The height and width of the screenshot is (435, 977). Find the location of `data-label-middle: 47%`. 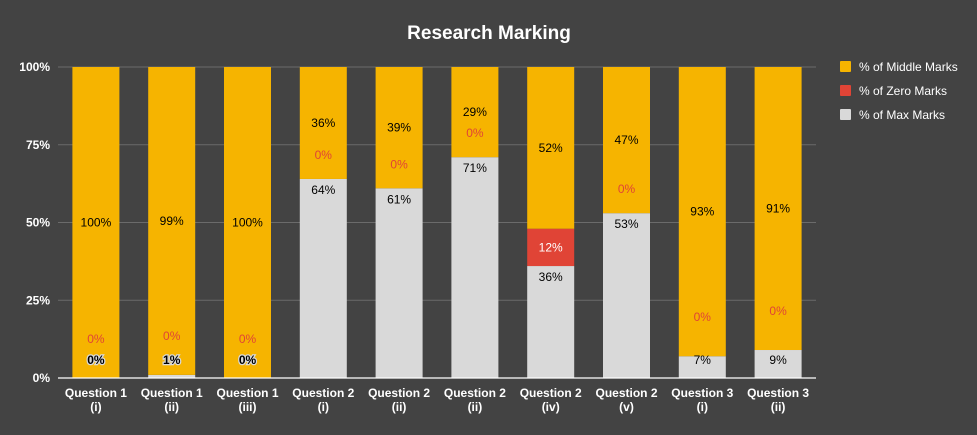

data-label-middle: 47% is located at coordinates (626, 140).